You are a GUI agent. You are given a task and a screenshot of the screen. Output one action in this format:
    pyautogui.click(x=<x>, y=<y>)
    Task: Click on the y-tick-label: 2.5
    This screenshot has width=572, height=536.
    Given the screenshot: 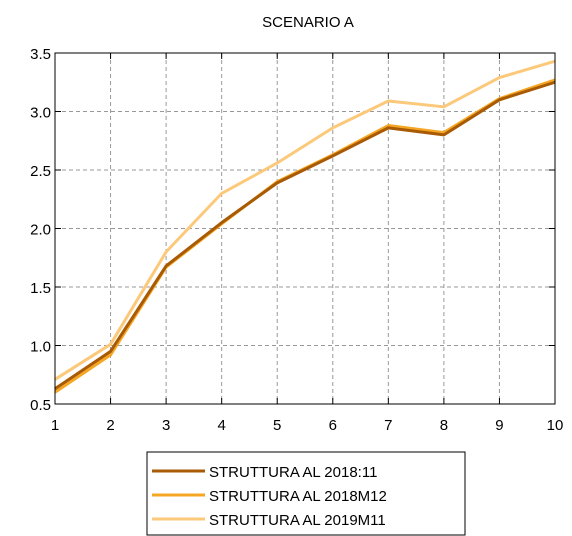 What is the action you would take?
    pyautogui.click(x=40, y=171)
    